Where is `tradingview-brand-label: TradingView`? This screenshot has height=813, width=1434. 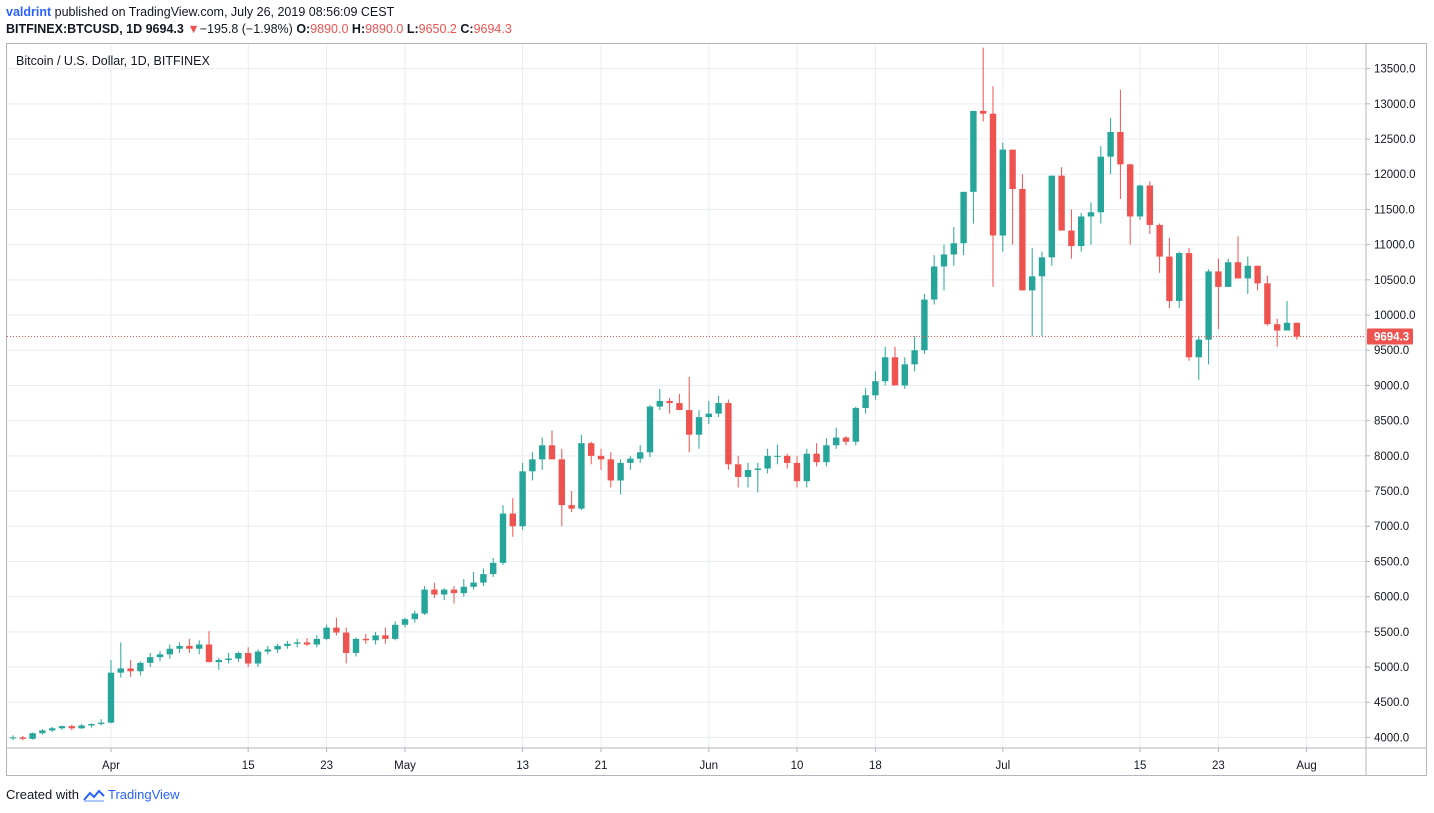 tradingview-brand-label: TradingView is located at coordinates (143, 794).